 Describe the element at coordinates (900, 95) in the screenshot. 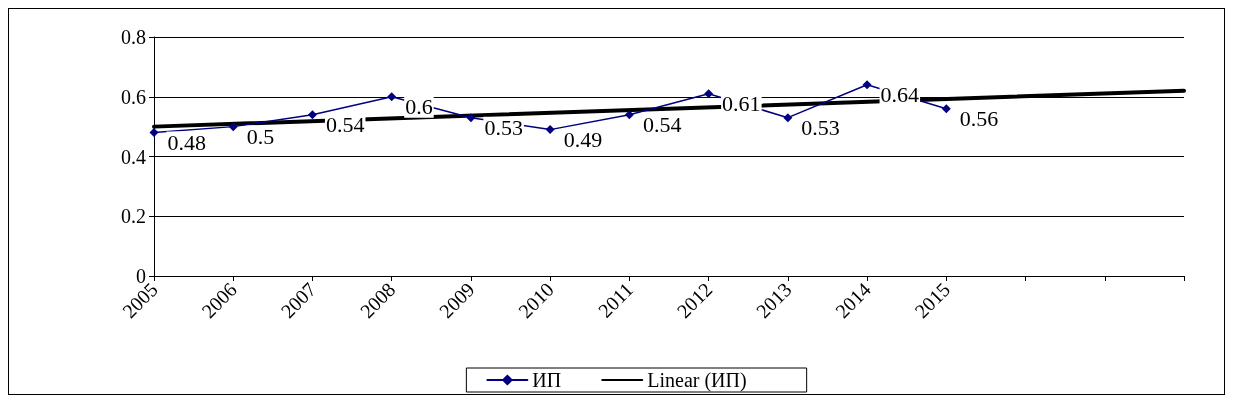

I see `data-label: 0.64` at that location.